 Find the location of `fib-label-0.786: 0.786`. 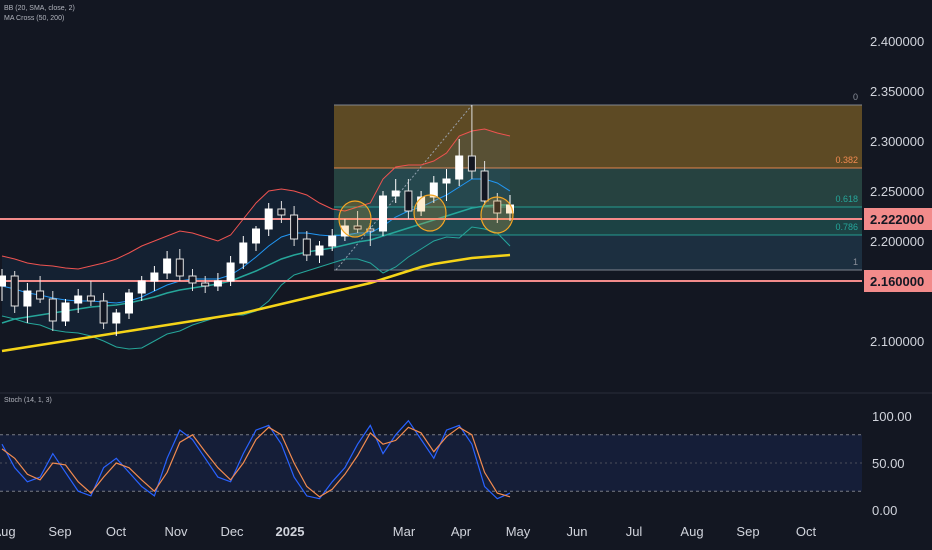

fib-label-0.786: 0.786 is located at coordinates (846, 227).